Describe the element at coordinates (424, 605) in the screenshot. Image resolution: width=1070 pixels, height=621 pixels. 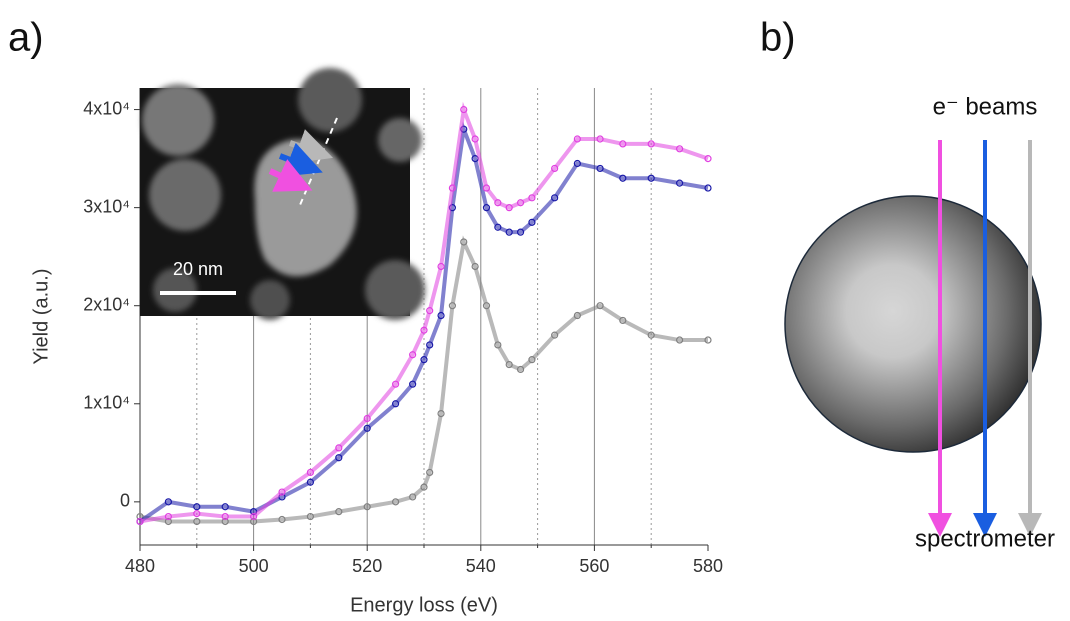
I see `x-axis-label: Energy loss (eV)` at that location.